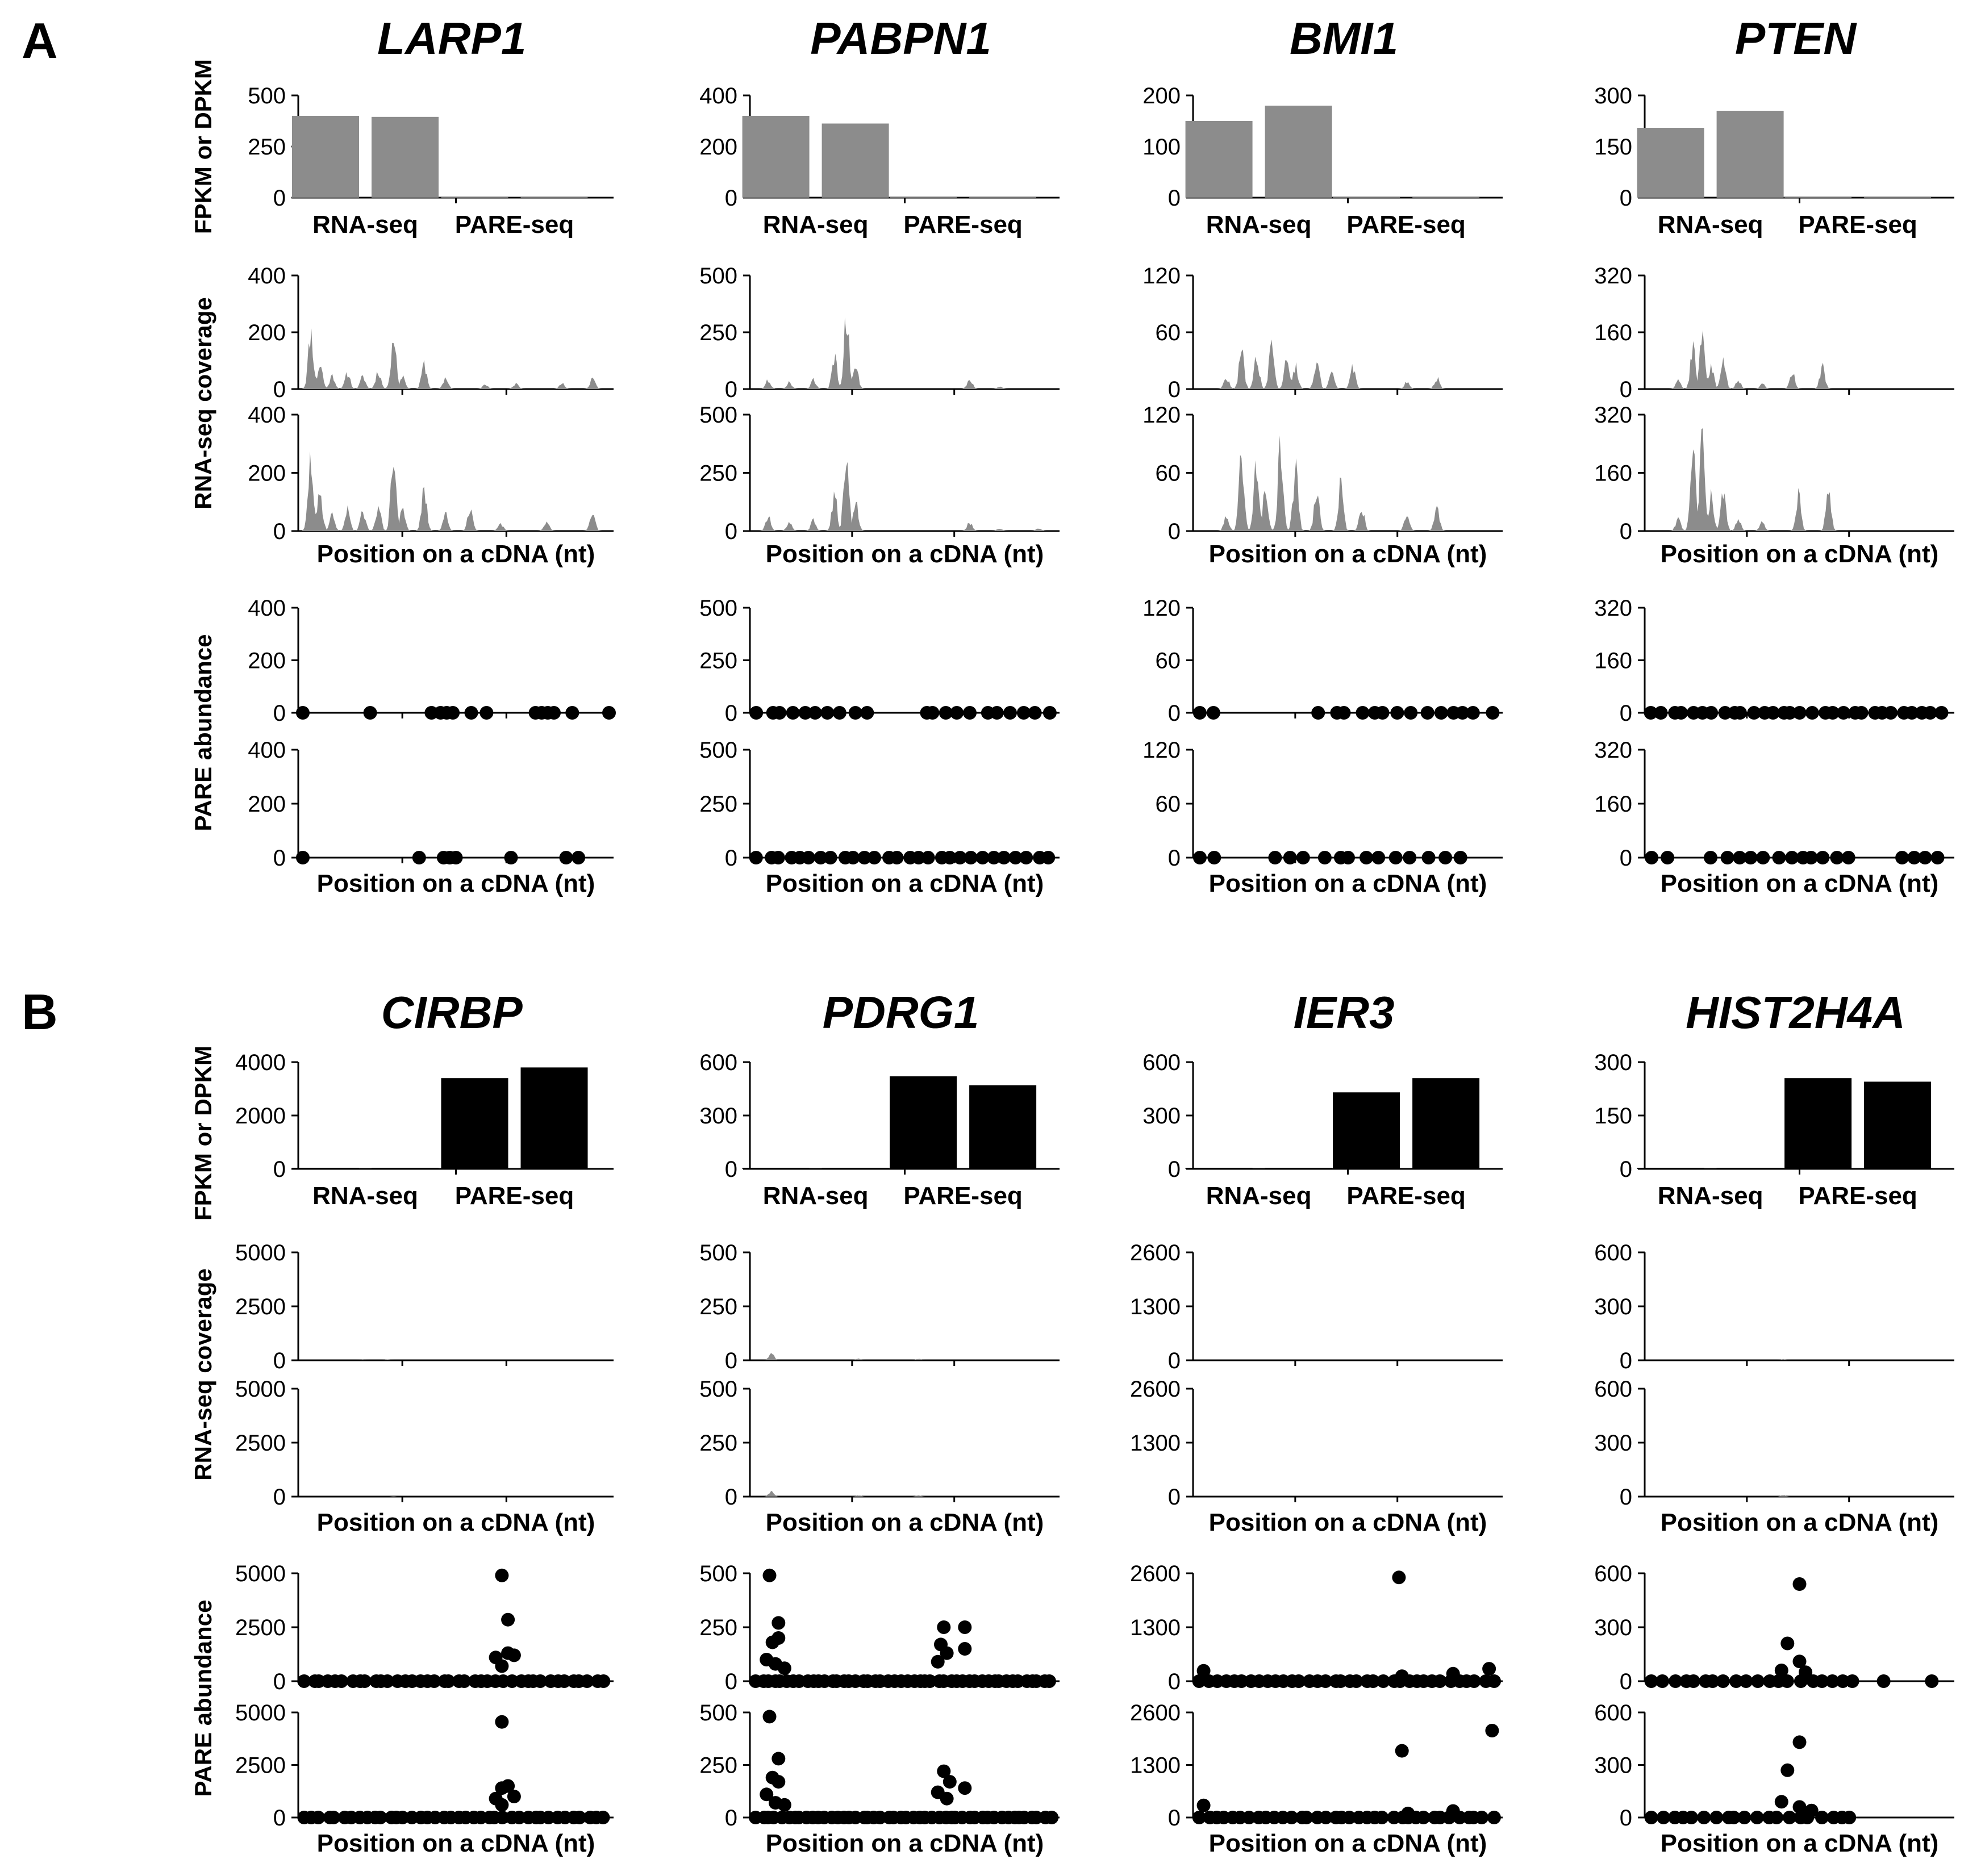 This screenshot has height=1876, width=1985. What do you see at coordinates (1161, 147) in the screenshot?
I see `gene-bmi1-bar-y-tick-label: 100` at bounding box center [1161, 147].